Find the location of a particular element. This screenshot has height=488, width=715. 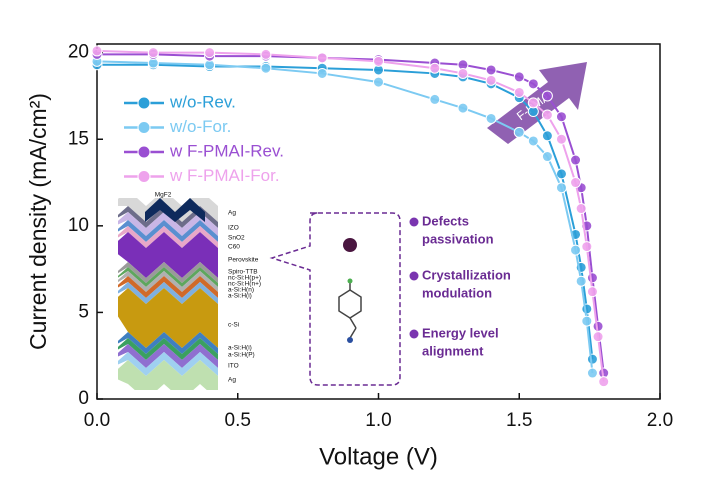

callout-text: alignment is located at coordinates (453, 350).